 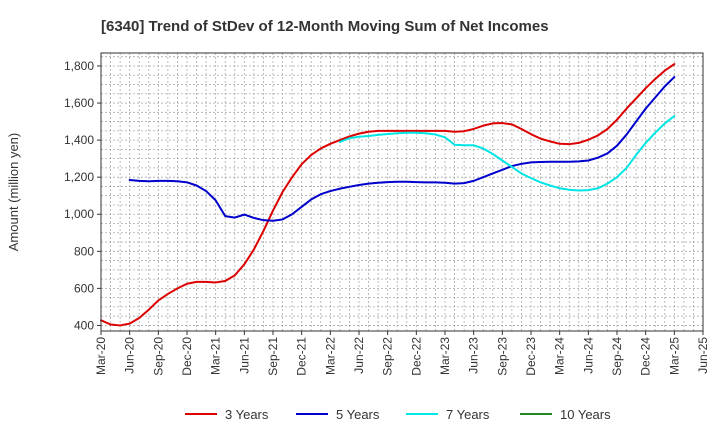 I want to click on x-tick-label: Jun-22, so click(x=359, y=355).